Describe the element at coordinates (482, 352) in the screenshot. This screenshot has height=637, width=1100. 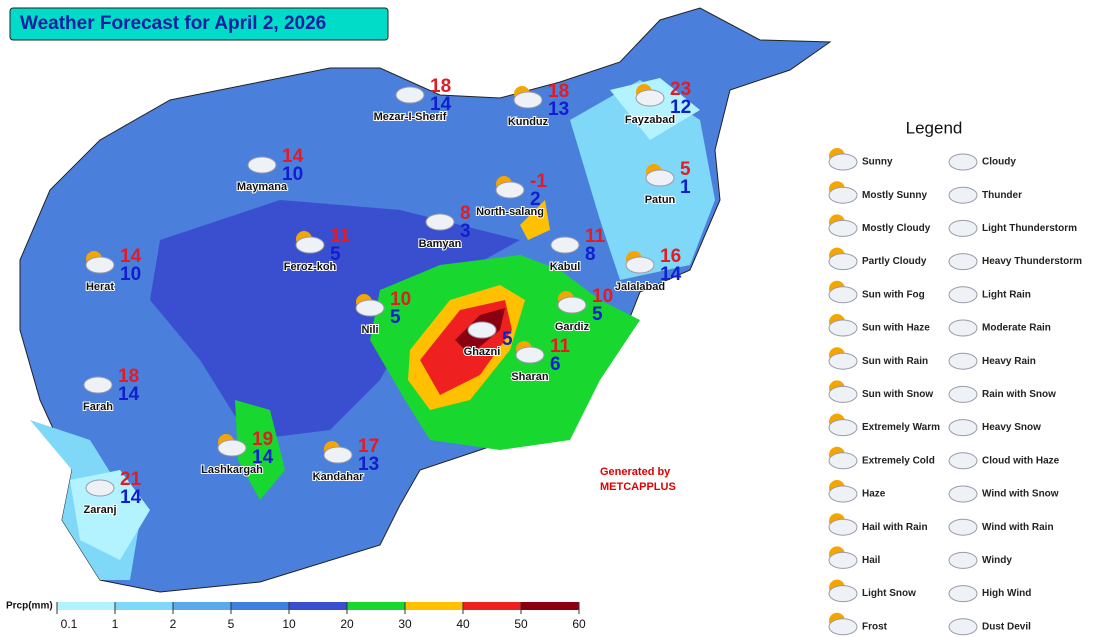
I see `city-name: Ghazni` at that location.